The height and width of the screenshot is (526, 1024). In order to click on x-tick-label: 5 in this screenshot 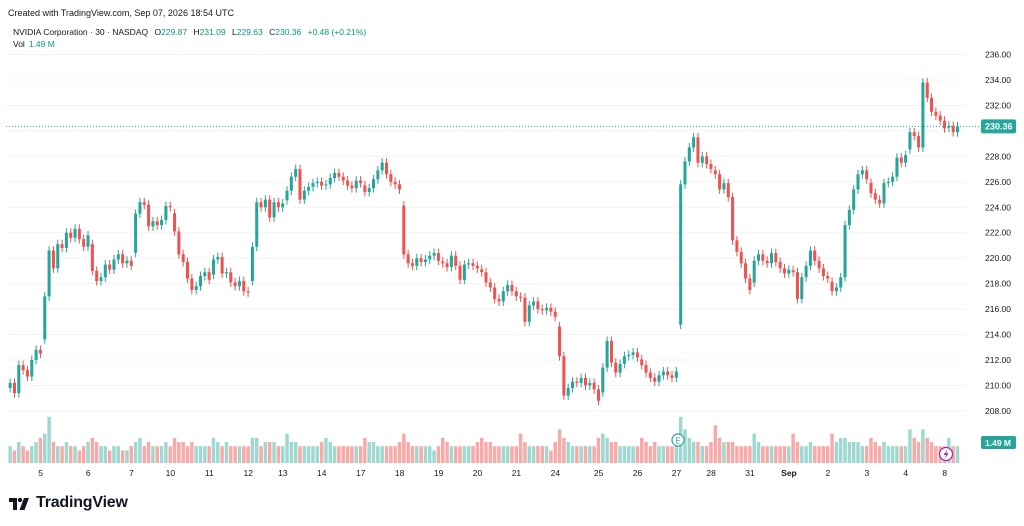, I will do `click(40, 473)`.